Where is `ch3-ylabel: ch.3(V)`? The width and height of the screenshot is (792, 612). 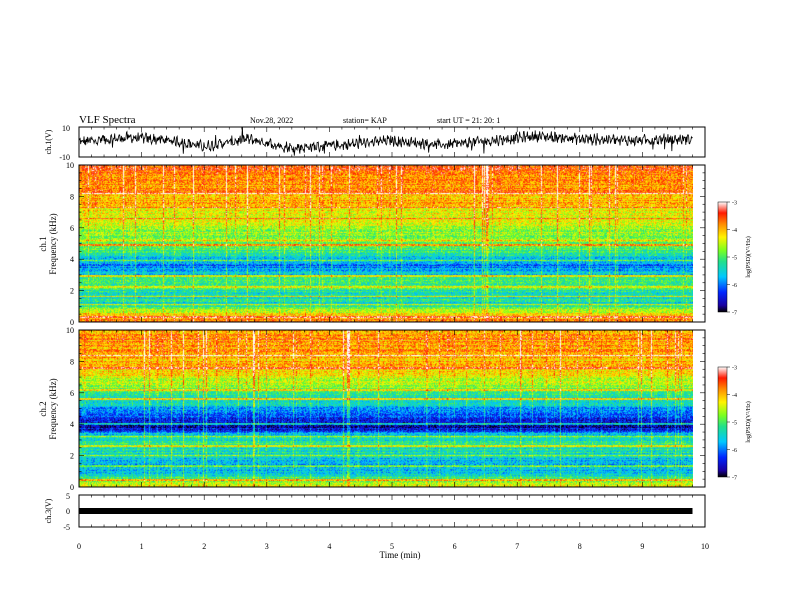
ch3-ylabel: ch.3(V) is located at coordinates (48, 510).